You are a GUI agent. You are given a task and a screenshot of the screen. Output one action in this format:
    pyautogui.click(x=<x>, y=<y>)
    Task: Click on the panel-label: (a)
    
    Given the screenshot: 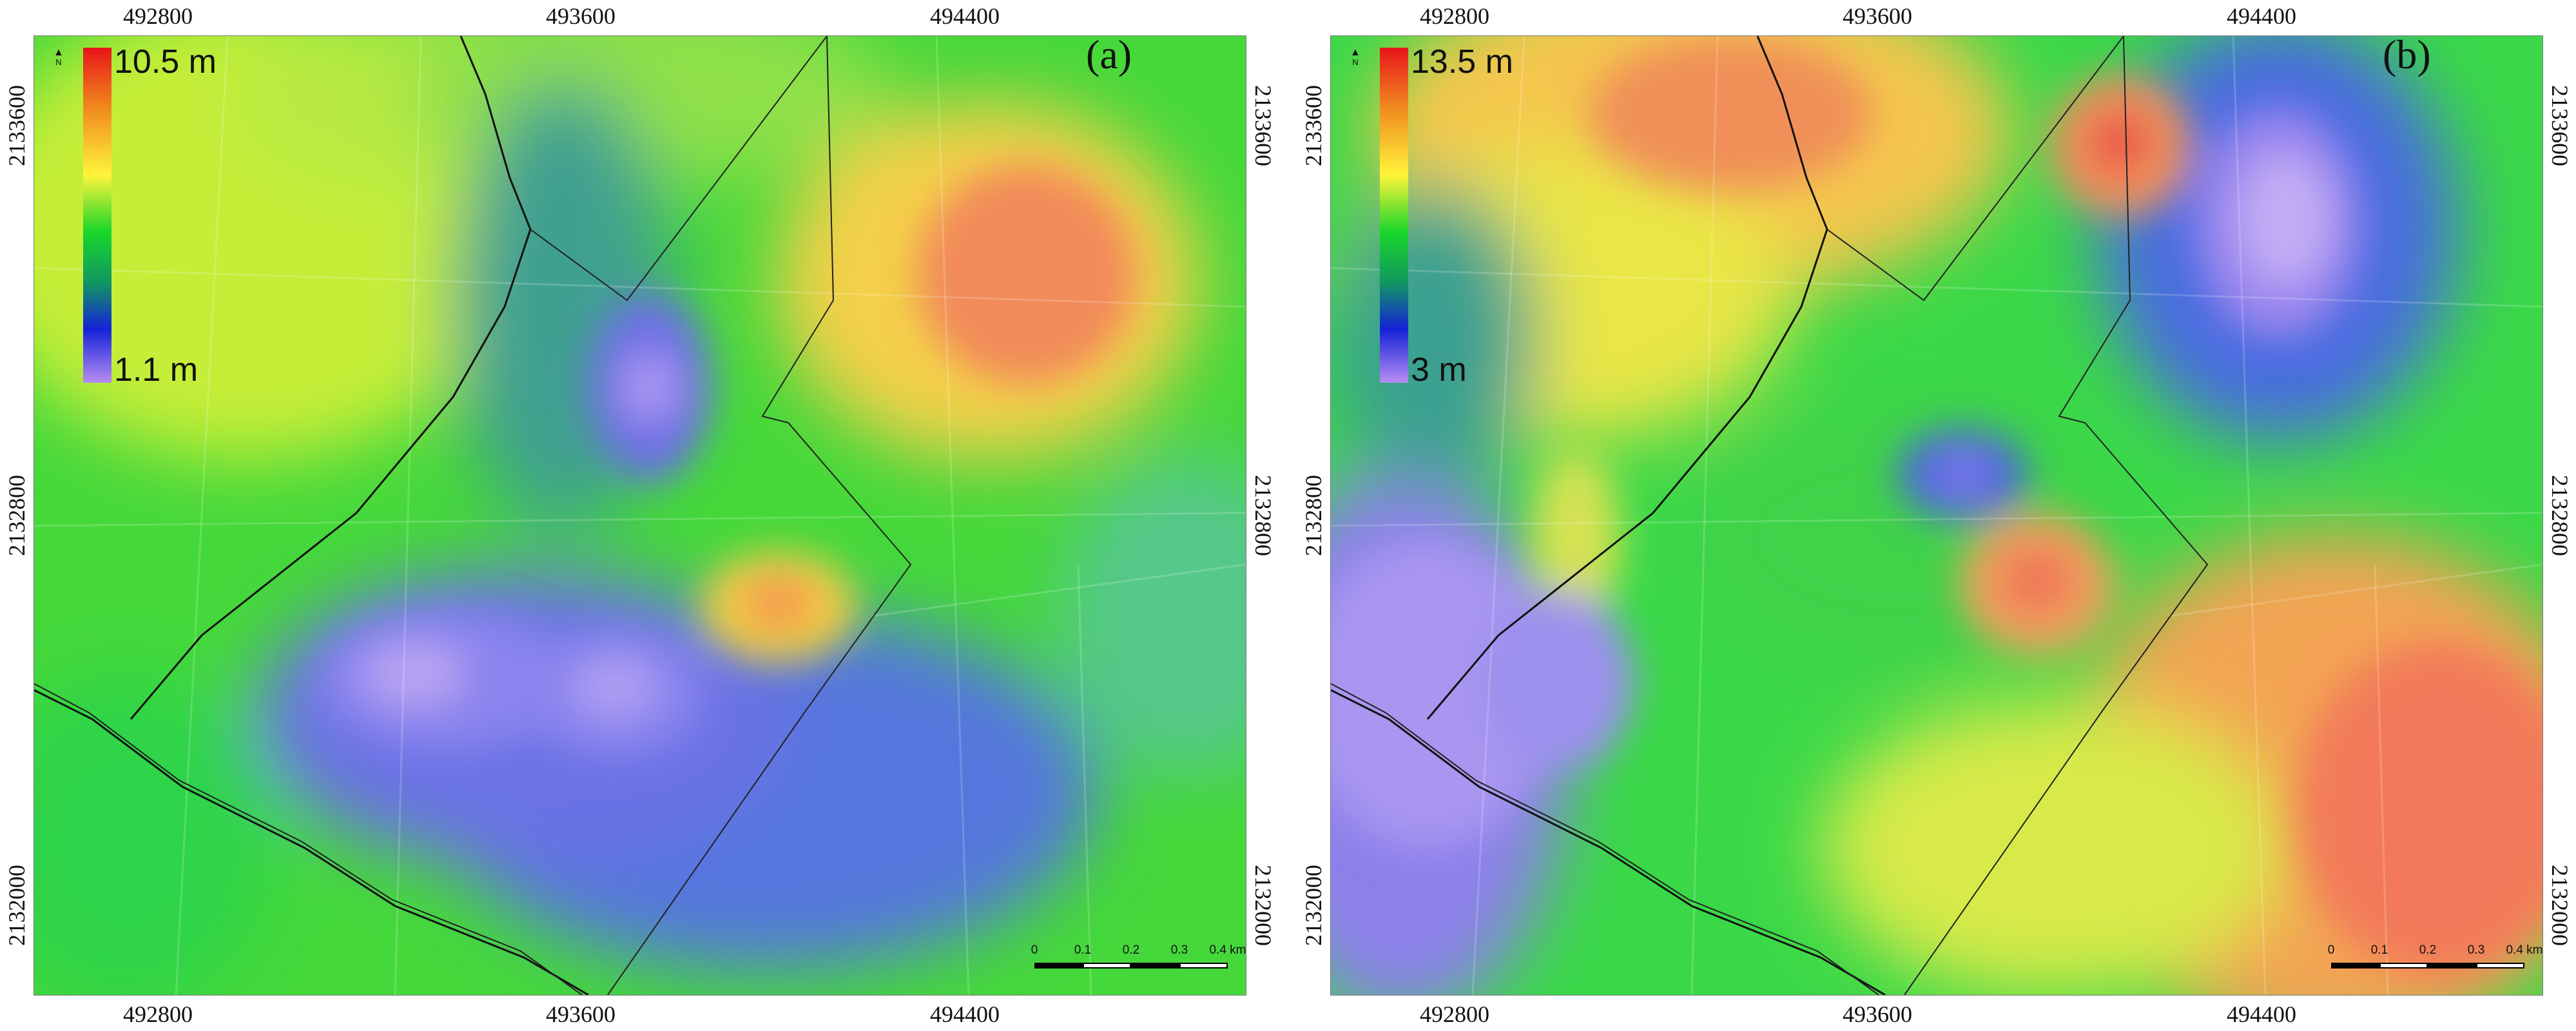 What is the action you would take?
    pyautogui.click(x=1109, y=56)
    